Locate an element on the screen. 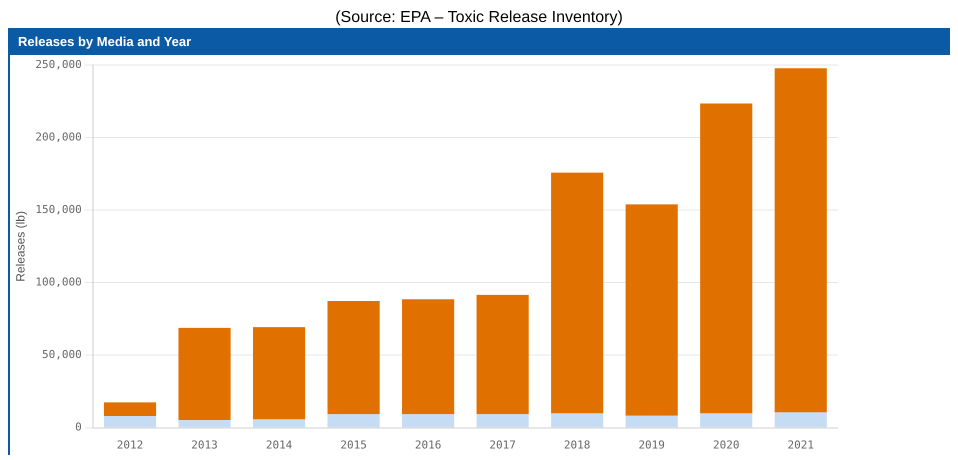 The width and height of the screenshot is (958, 460). y-tick-label: 100,000 is located at coordinates (58, 282).